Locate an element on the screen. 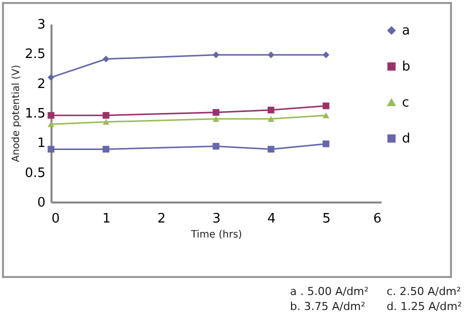 This screenshot has width=473, height=321. text: b. 3.75 A/dm² is located at coordinates (328, 306).